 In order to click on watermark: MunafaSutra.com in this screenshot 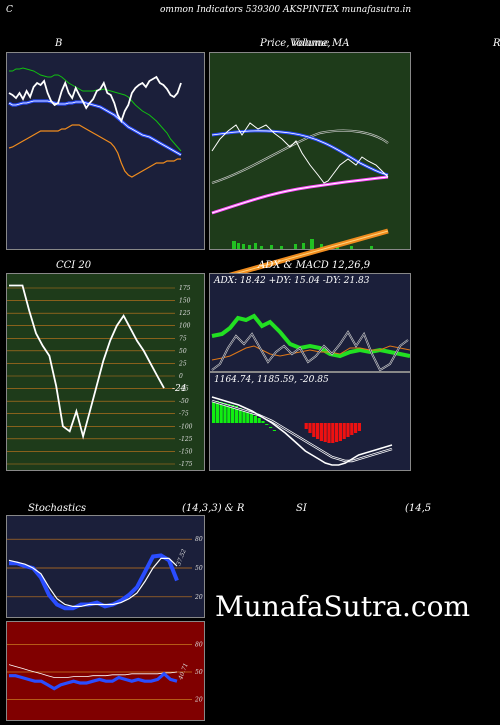, I will do `click(343, 606)`.